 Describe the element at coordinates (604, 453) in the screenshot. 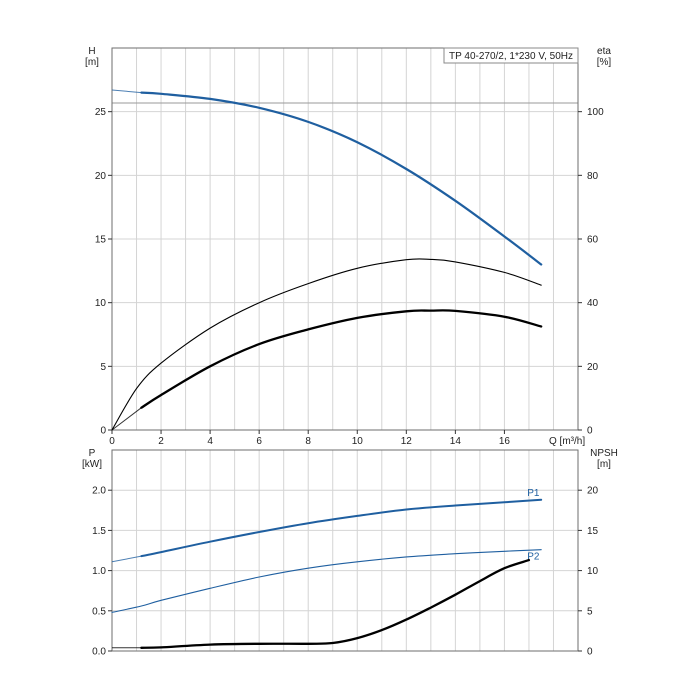

I see `y-axis-label-right-name: NPSH` at that location.